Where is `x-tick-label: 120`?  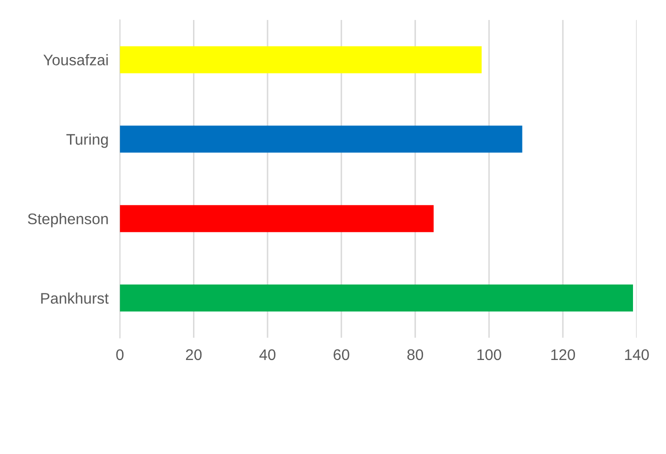 x-tick-label: 120 is located at coordinates (563, 354).